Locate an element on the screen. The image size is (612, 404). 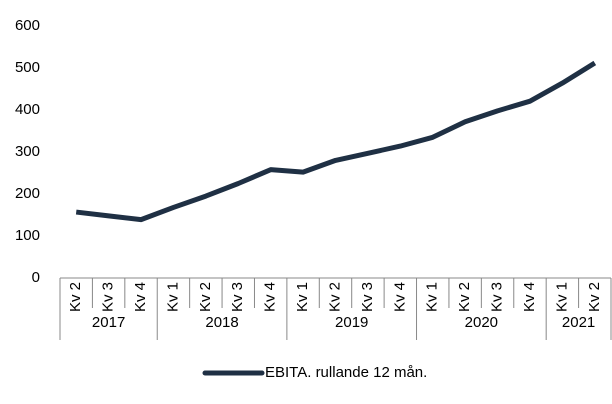
group-label: 2017 is located at coordinates (108, 322).